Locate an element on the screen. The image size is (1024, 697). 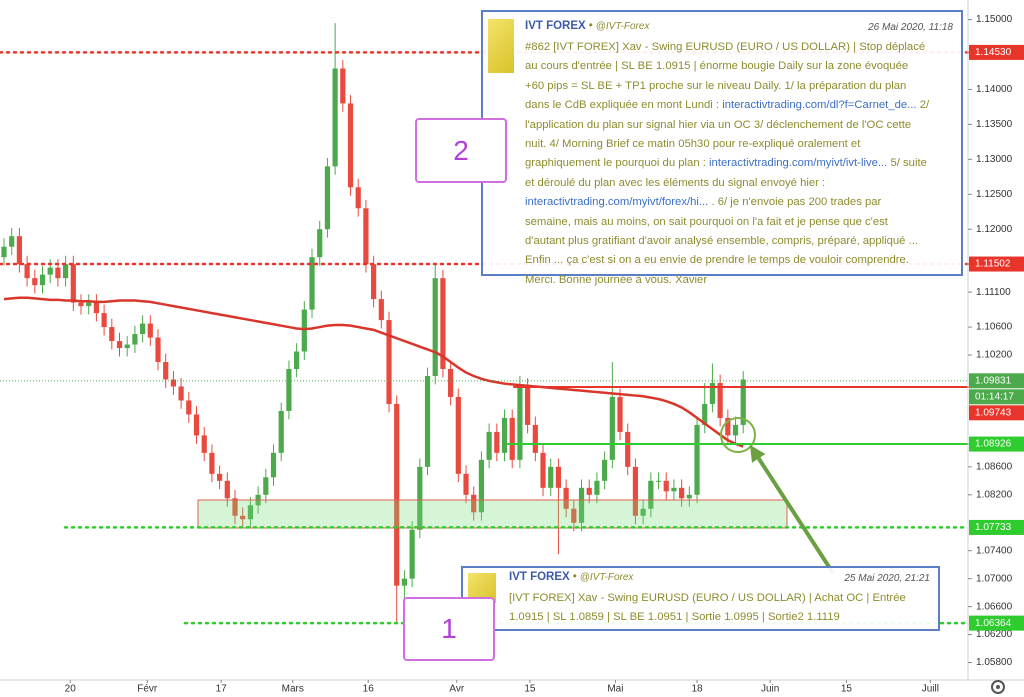
x-tick-label: 17 is located at coordinates (222, 689).